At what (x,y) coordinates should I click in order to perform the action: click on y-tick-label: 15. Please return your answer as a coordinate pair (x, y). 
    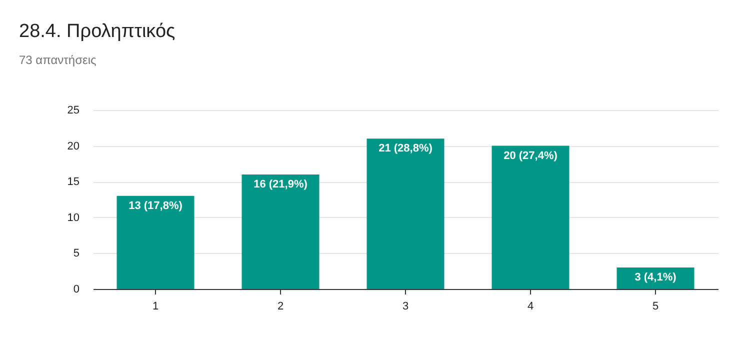
    Looking at the image, I should click on (73, 182).